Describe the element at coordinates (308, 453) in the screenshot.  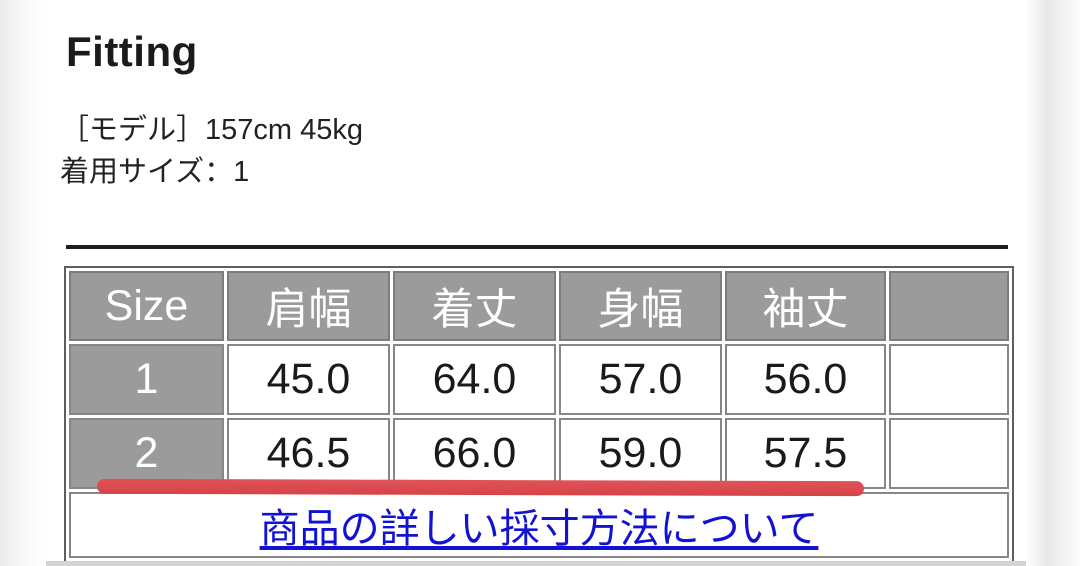
I see `measurement-cell: 46.5` at that location.